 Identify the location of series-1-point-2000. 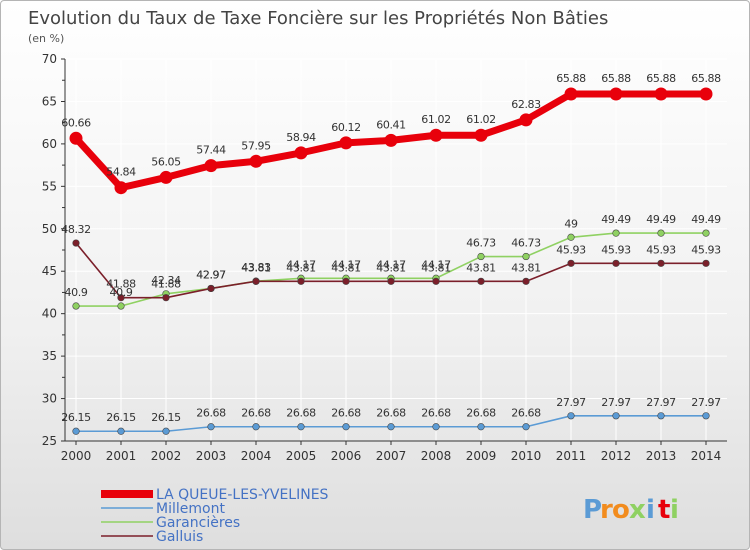
(76, 431).